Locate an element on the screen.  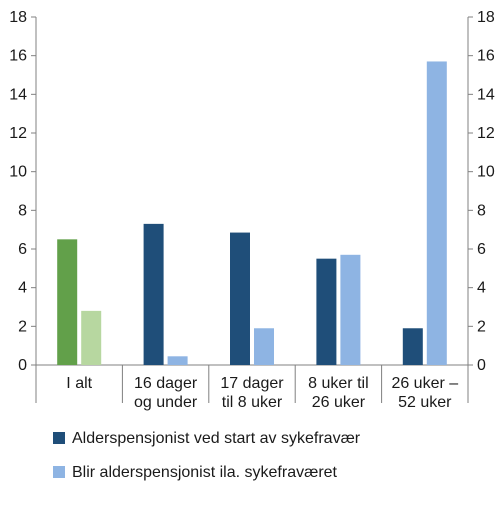
x-category-label-line: 52 uker is located at coordinates (425, 402).